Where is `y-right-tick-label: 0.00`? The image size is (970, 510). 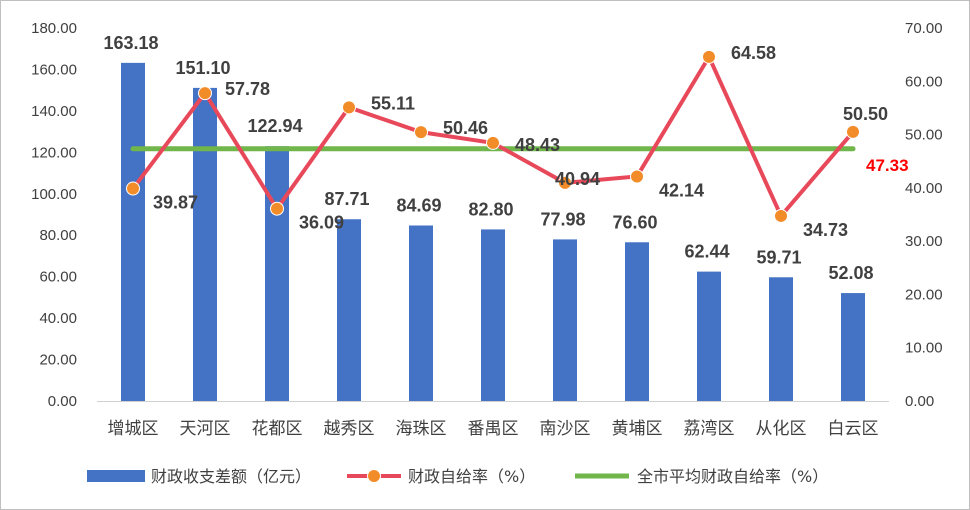 y-right-tick-label: 0.00 is located at coordinates (919, 401).